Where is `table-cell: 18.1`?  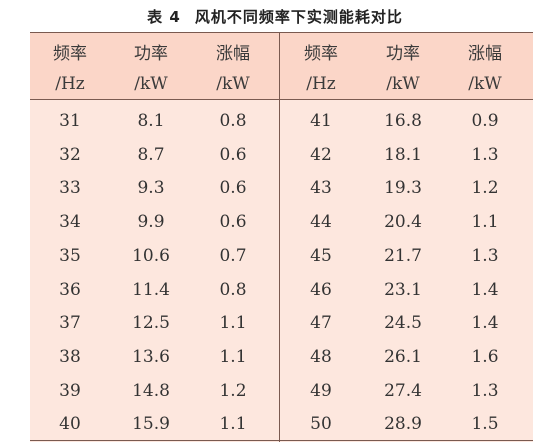
table-cell: 18.1 is located at coordinates (403, 154).